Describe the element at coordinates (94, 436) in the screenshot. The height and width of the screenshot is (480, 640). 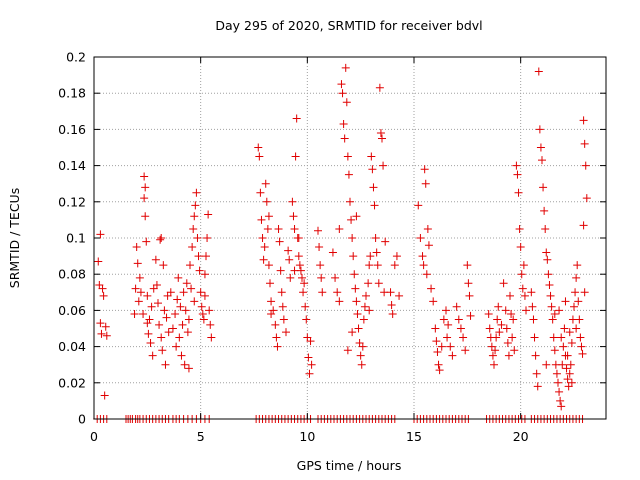
I see `x-tick-label: 0` at that location.